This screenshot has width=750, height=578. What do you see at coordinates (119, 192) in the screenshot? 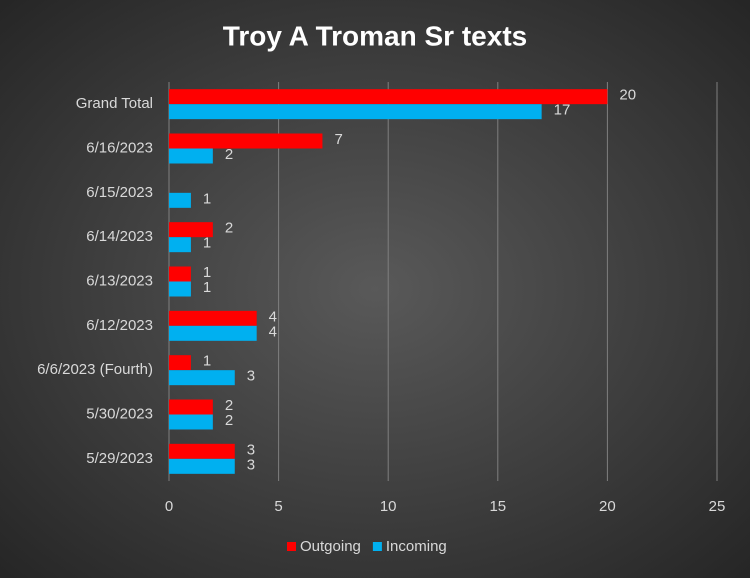
I see `y-tick-label: 6/15/2023` at bounding box center [119, 192].